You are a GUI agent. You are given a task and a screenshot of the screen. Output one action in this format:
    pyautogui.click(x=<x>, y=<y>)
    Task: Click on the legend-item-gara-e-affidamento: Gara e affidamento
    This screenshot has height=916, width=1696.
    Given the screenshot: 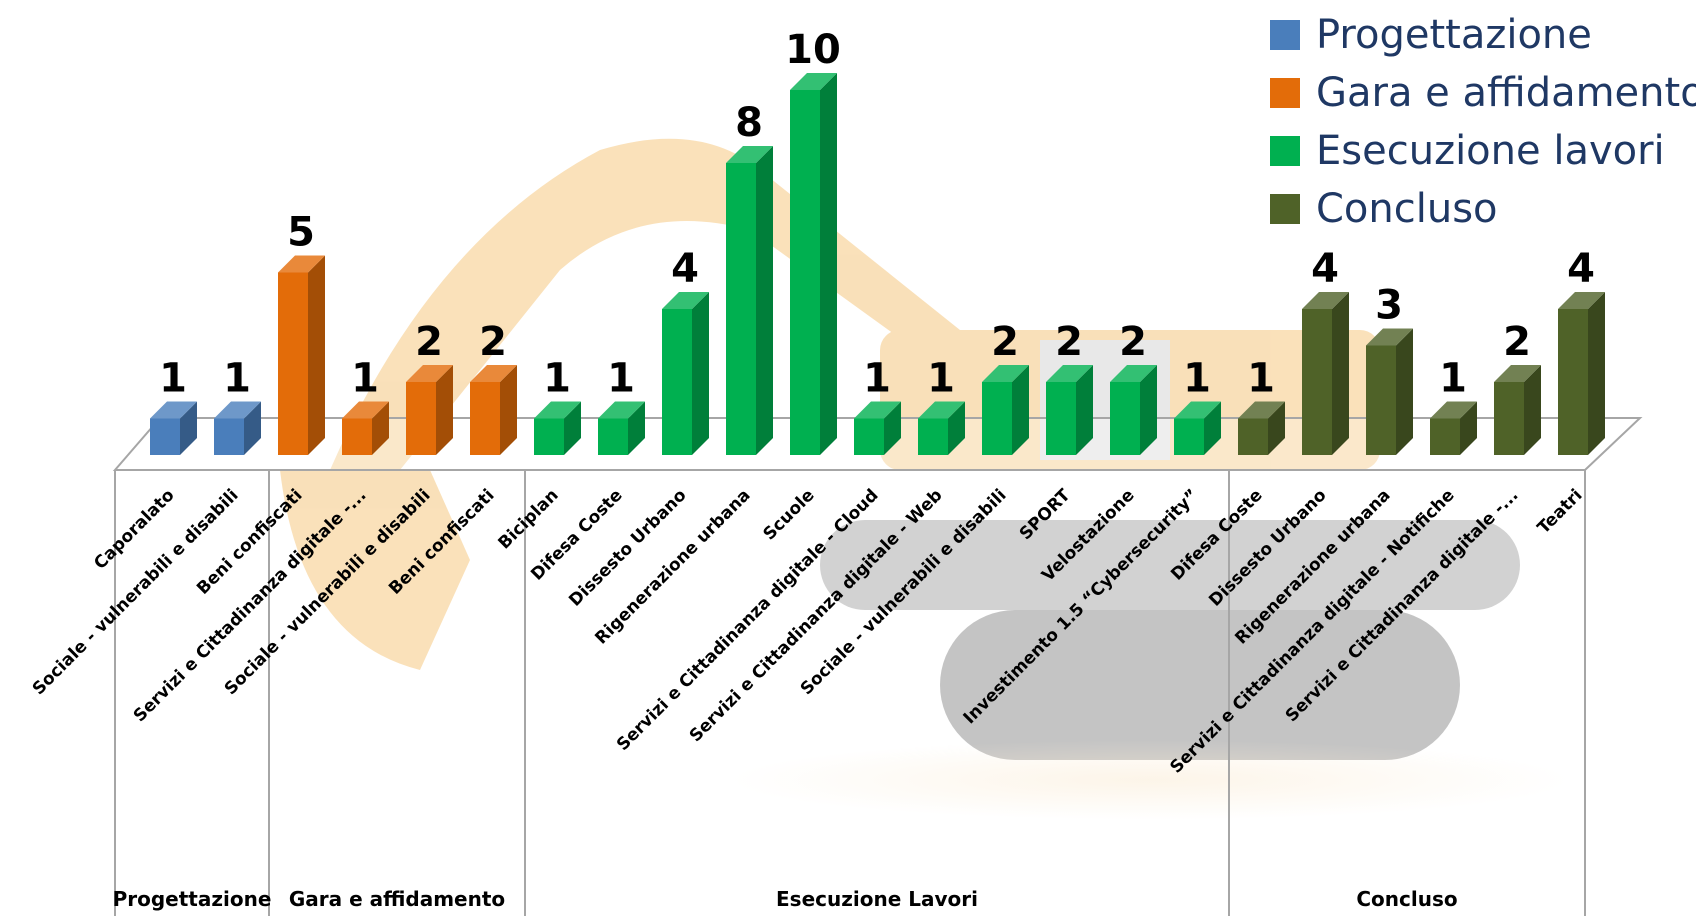 What is the action you would take?
    pyautogui.click(x=1483, y=93)
    